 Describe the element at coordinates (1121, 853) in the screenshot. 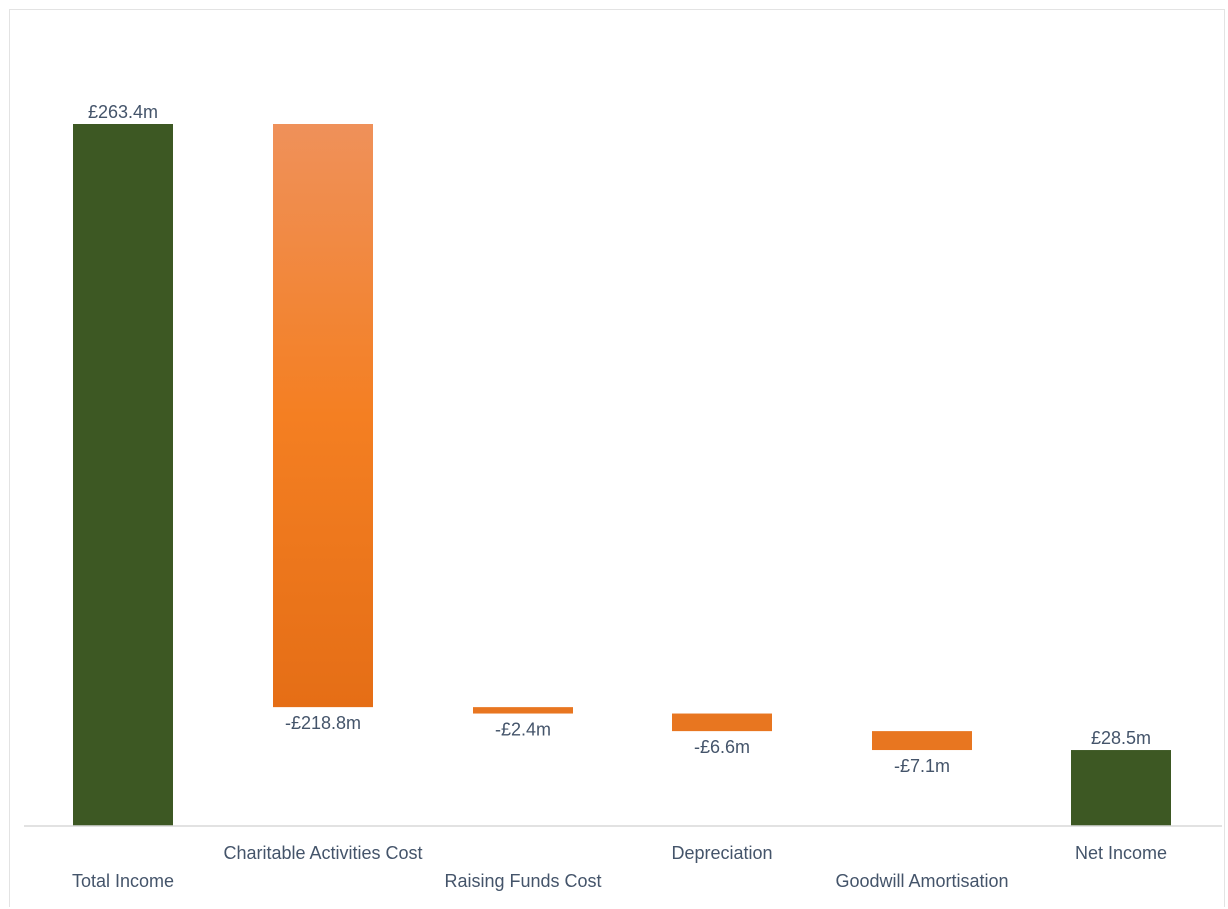

I see `category-label-net-income: Net Income` at that location.